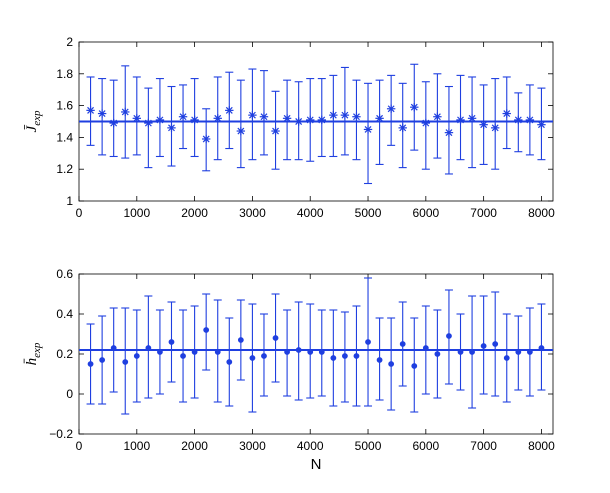  I want to click on y-tick-label: −0.2, so click(61, 434).